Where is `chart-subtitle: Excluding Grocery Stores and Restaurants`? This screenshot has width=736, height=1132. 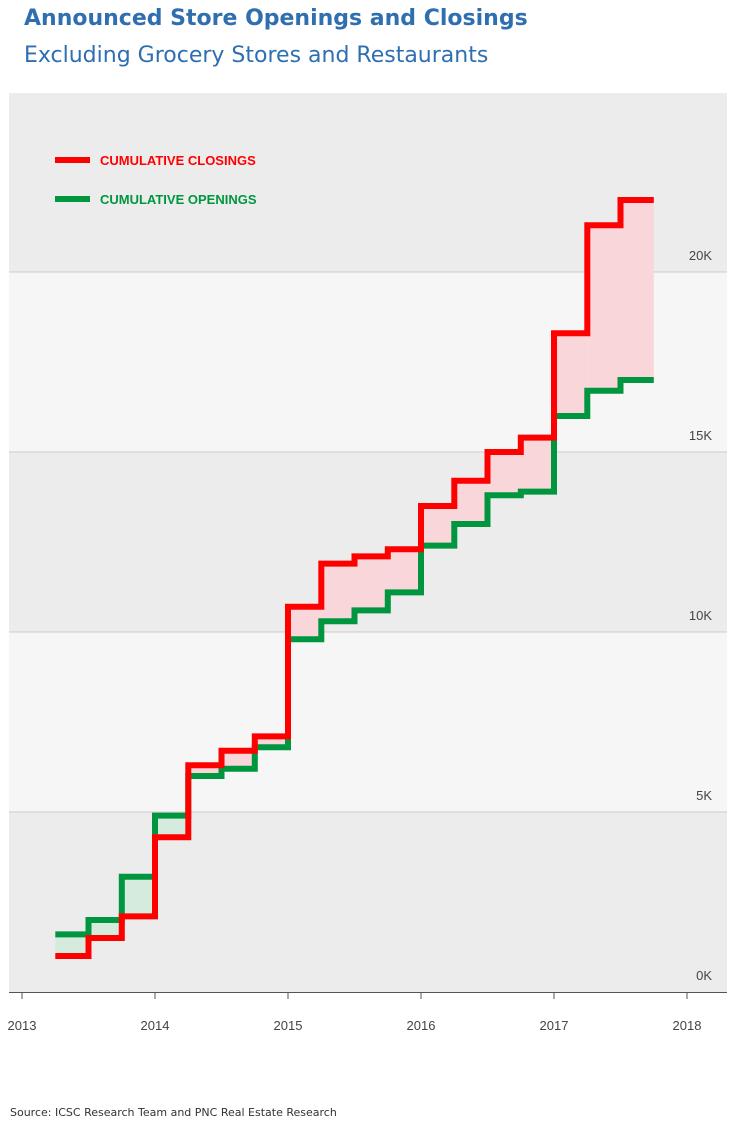 chart-subtitle: Excluding Grocery Stores and Restaurants is located at coordinates (256, 55).